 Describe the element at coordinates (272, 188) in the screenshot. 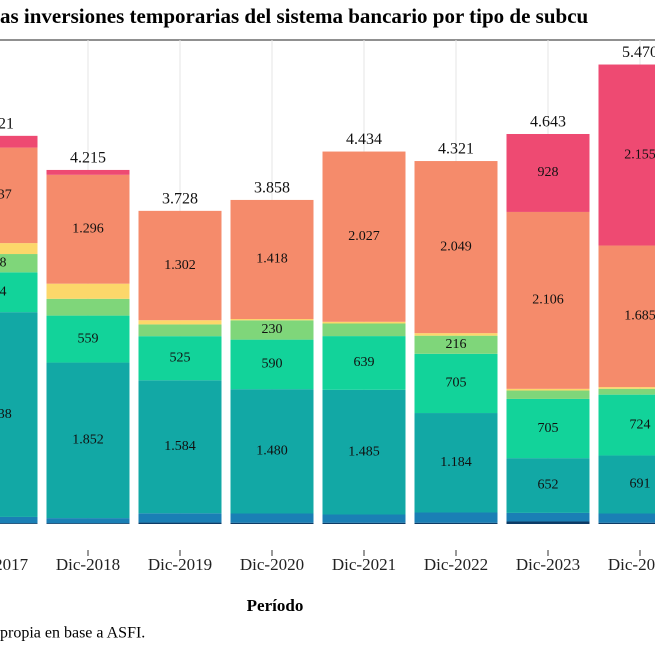

I see `total-label: 3.858` at that location.